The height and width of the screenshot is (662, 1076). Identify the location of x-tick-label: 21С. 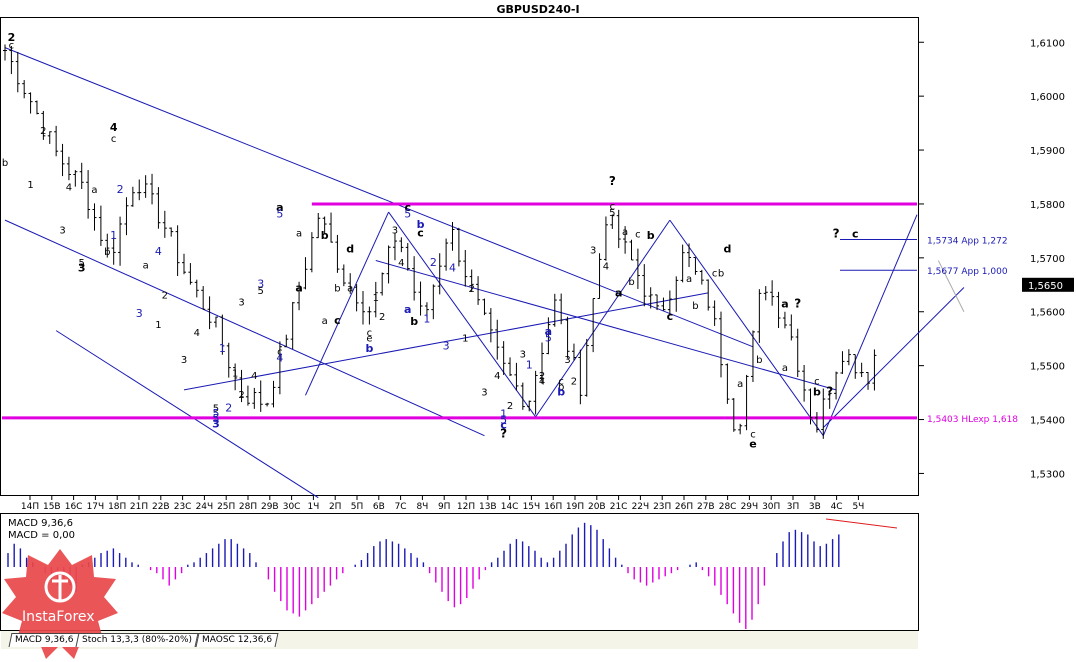
(619, 507).